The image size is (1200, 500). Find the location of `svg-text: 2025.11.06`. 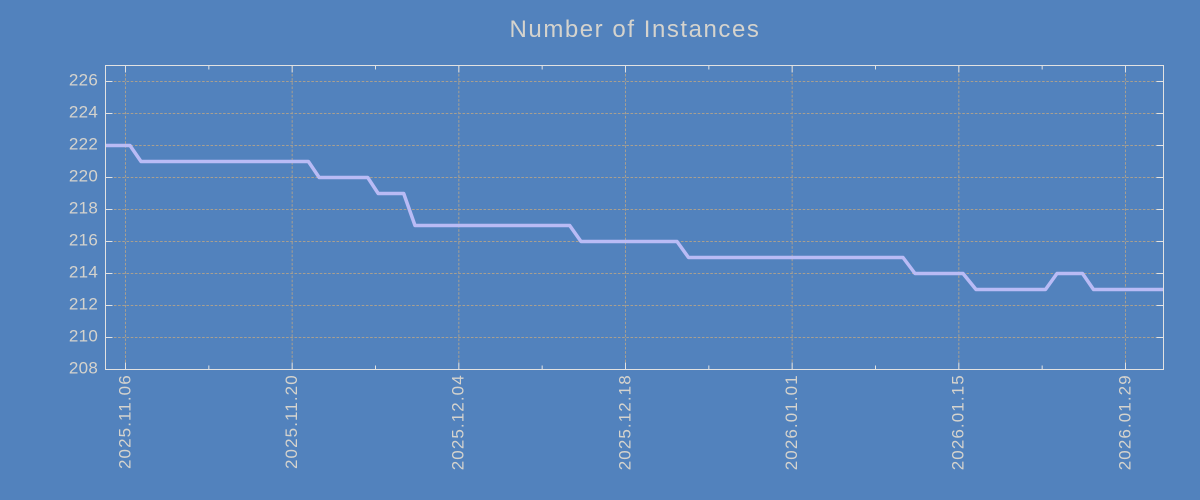

svg-text: 2025.11.06 is located at coordinates (124, 421).